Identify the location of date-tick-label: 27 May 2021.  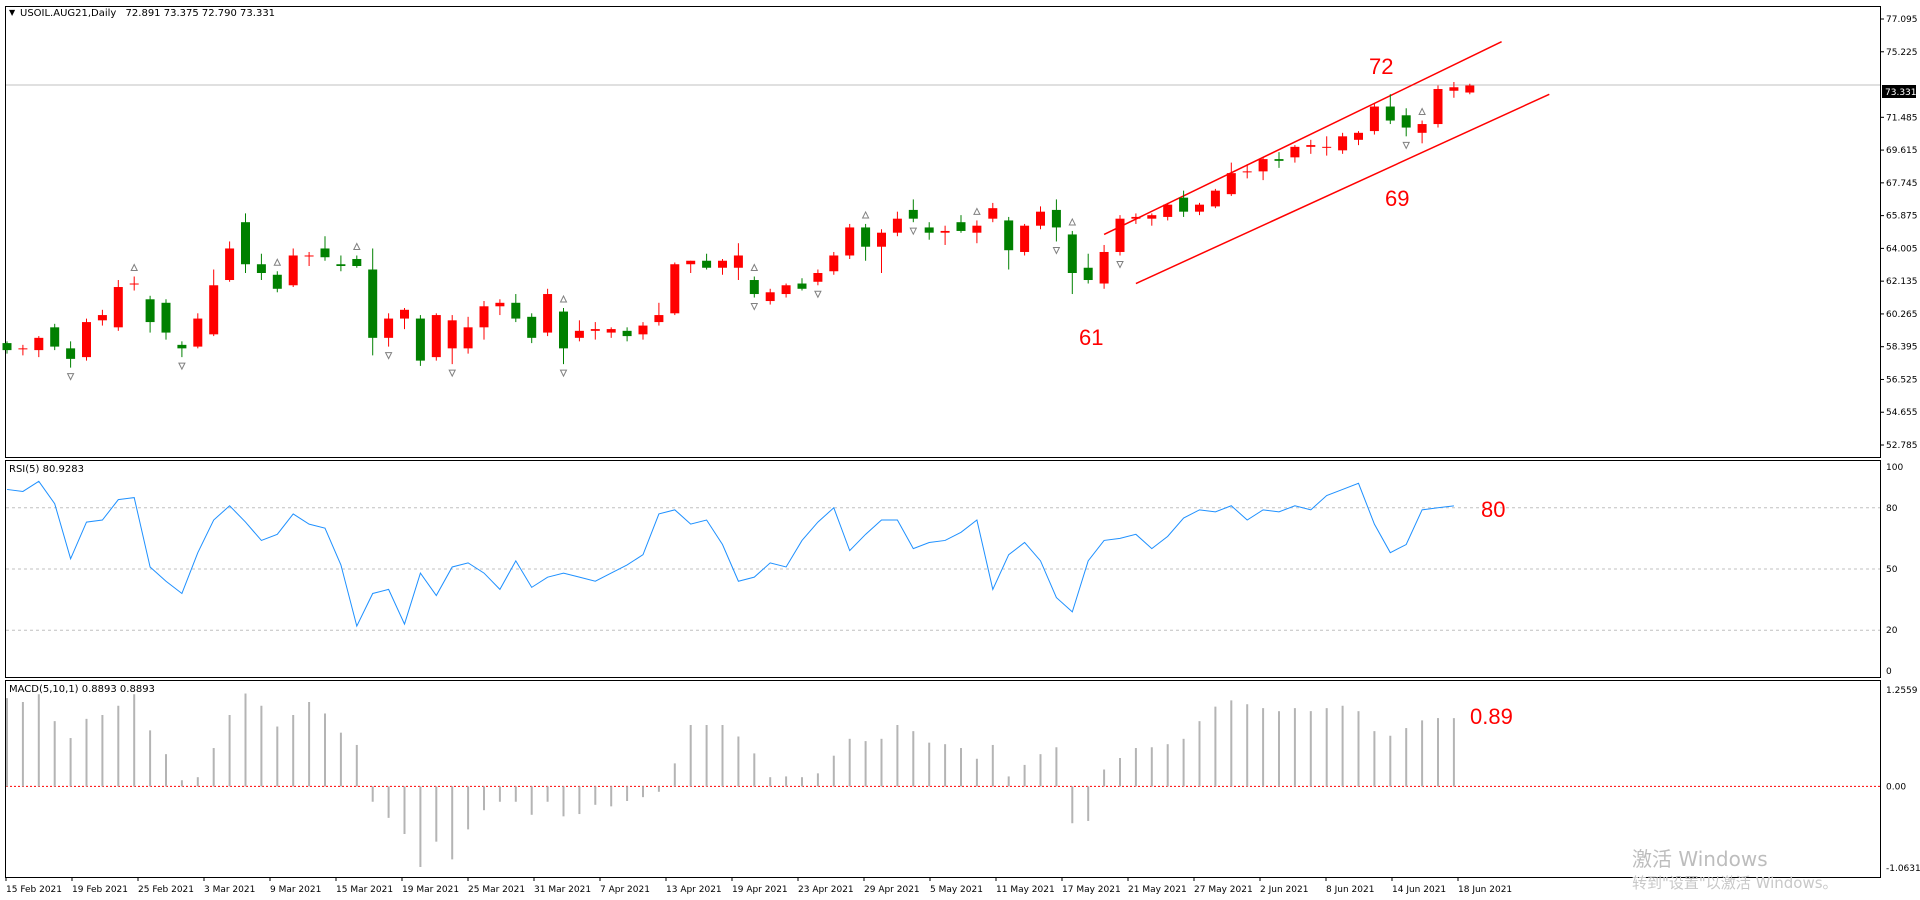
(1223, 890).